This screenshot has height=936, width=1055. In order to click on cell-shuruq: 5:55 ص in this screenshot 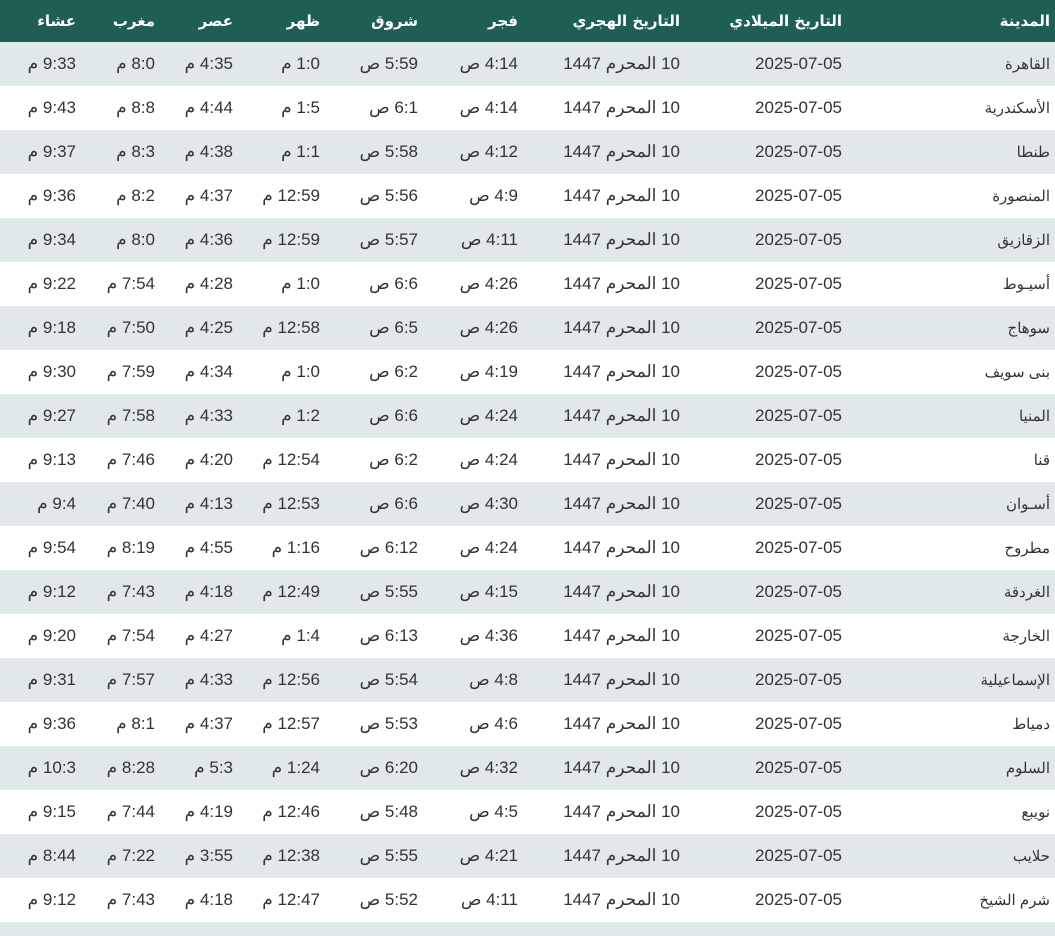, I will do `click(388, 855)`.